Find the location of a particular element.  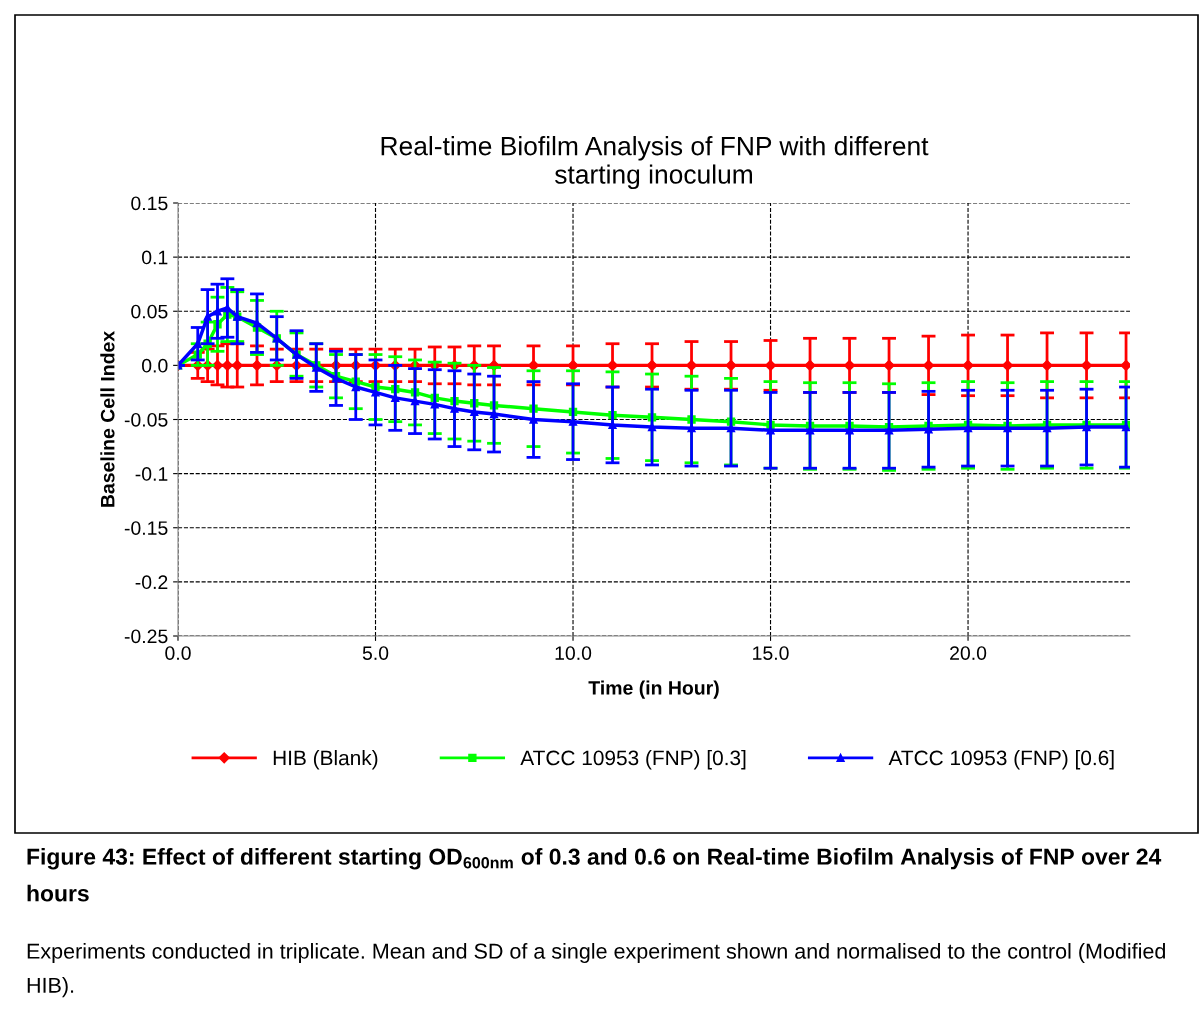

legend-label: ATCC 10953 (FNP) [0.6] is located at coordinates (1001, 760).